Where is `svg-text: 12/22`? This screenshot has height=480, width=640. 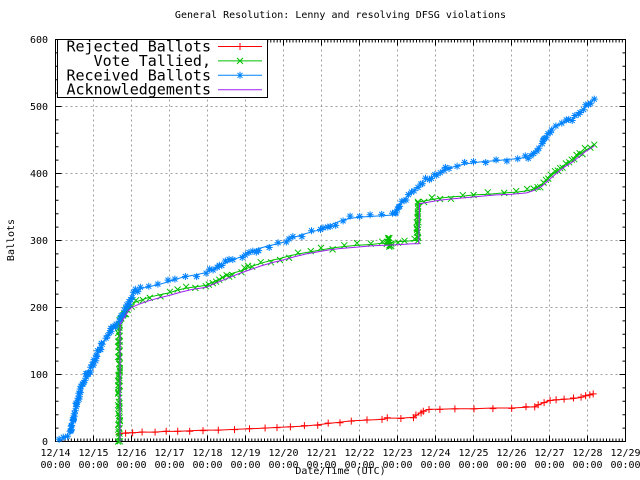
svg-text: 12/22 is located at coordinates (359, 453).